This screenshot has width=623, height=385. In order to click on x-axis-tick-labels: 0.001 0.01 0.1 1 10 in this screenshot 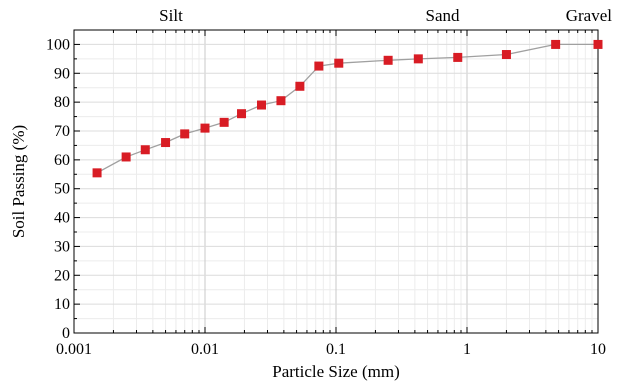, I will do `click(331, 349)`.